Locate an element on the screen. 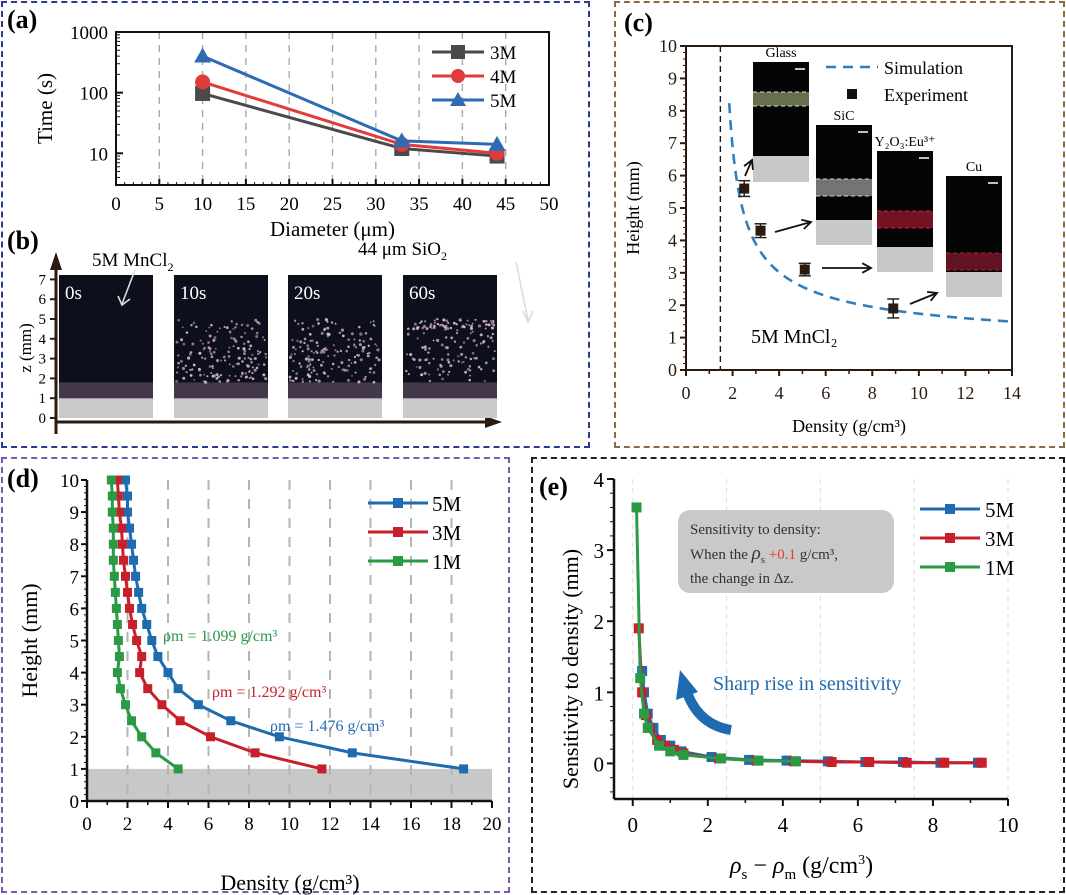 This screenshot has height=895, width=1066. y-tick-label-d: 4 is located at coordinates (75, 674).